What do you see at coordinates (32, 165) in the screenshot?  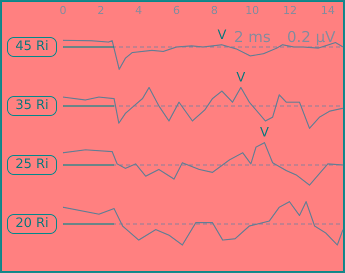 I see `y-axis-title: 25 Ri` at bounding box center [32, 165].